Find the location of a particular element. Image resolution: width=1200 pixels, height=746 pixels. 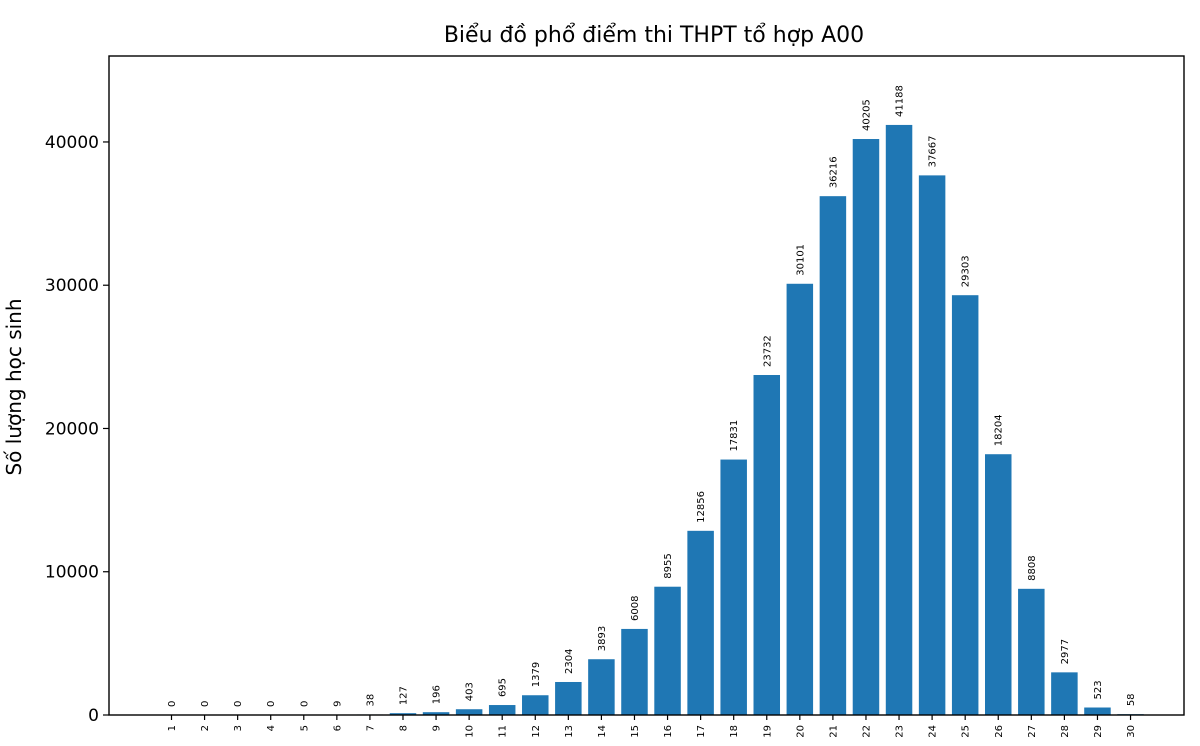

x-tick-label-18: 18 is located at coordinates (734, 731).